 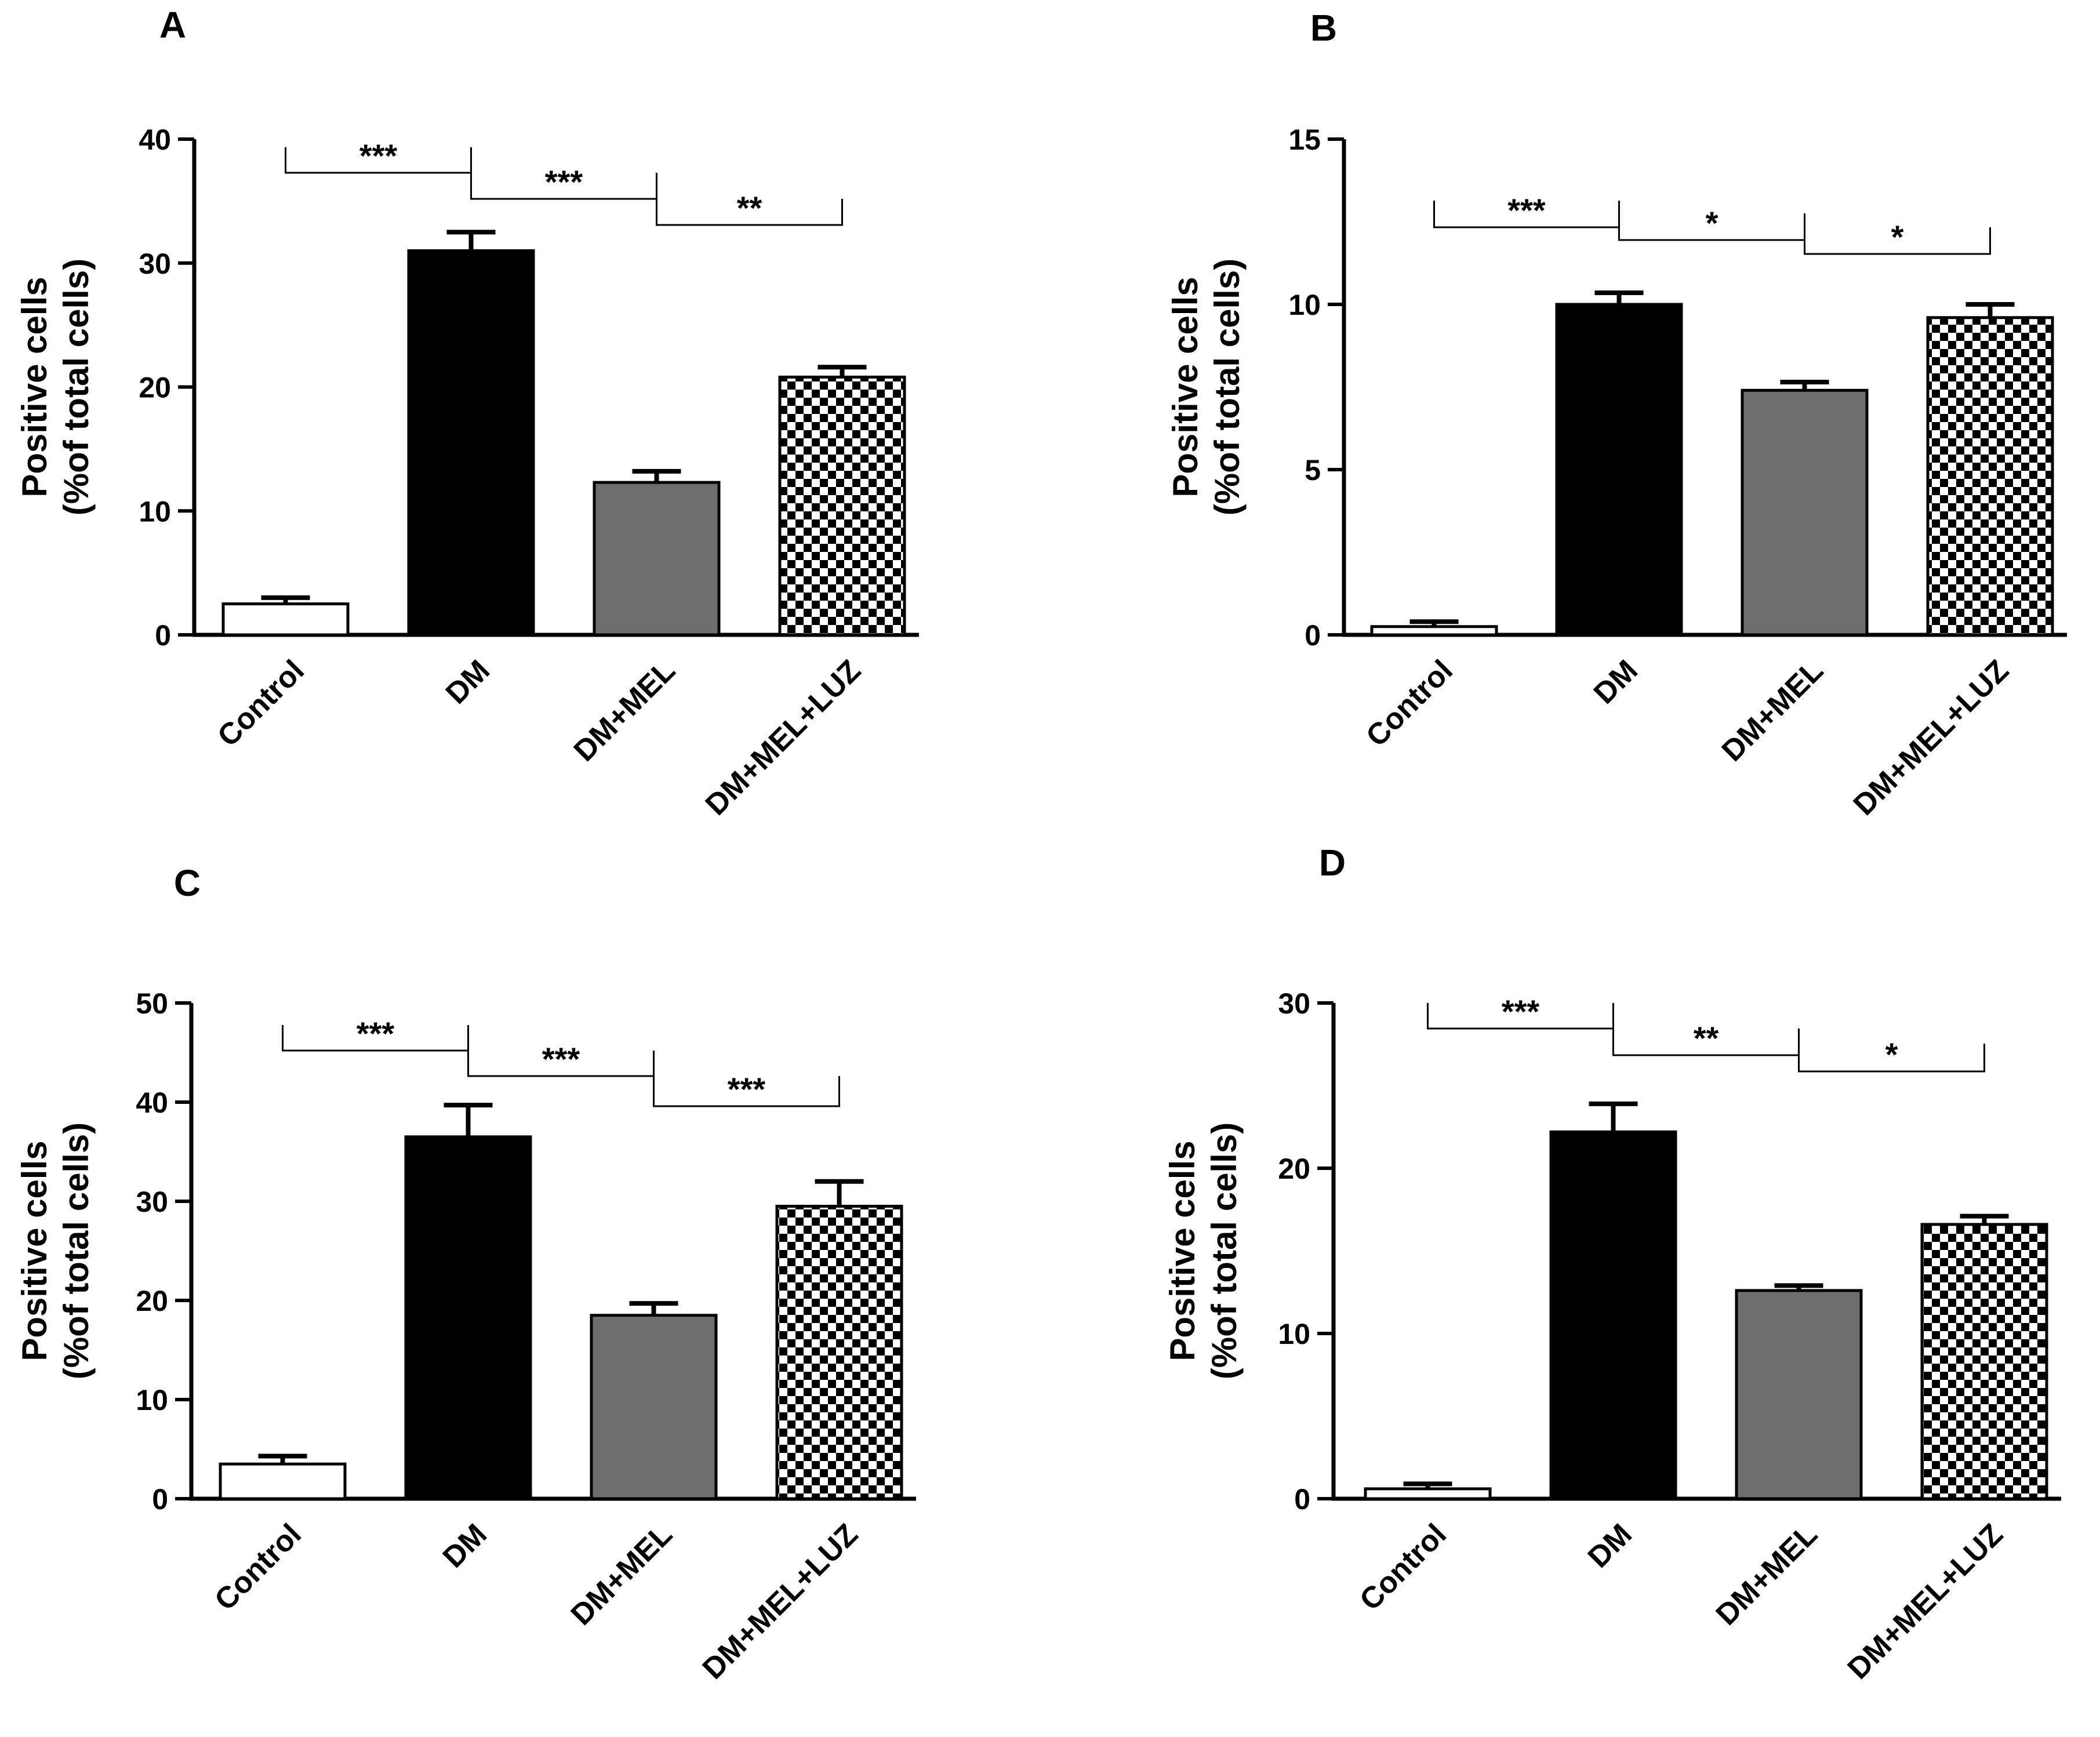 I want to click on y-tick-label: 50, so click(x=152, y=1003).